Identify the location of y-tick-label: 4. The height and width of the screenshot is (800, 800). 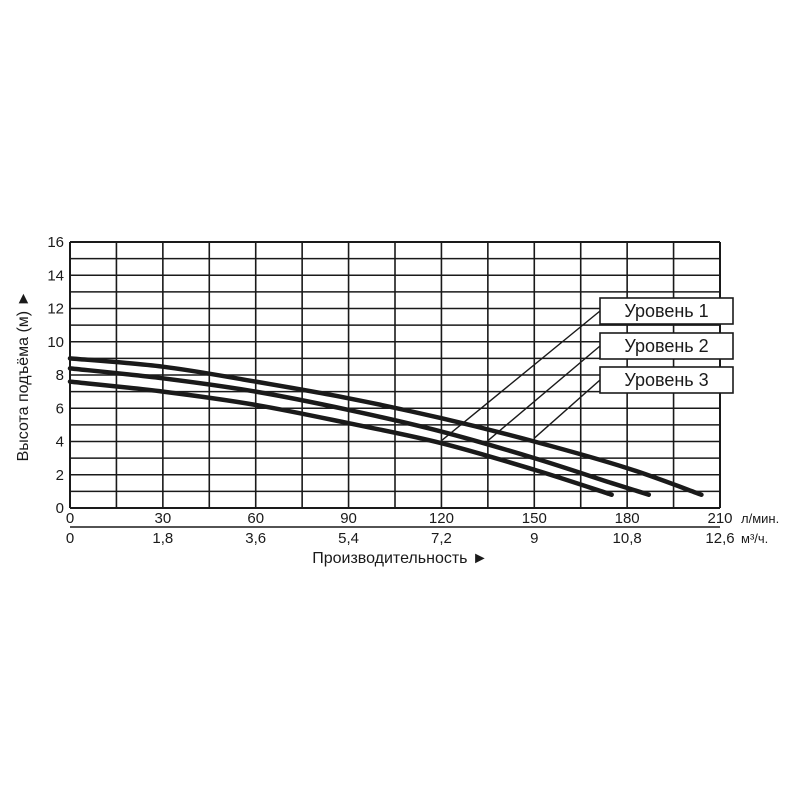
(60, 442).